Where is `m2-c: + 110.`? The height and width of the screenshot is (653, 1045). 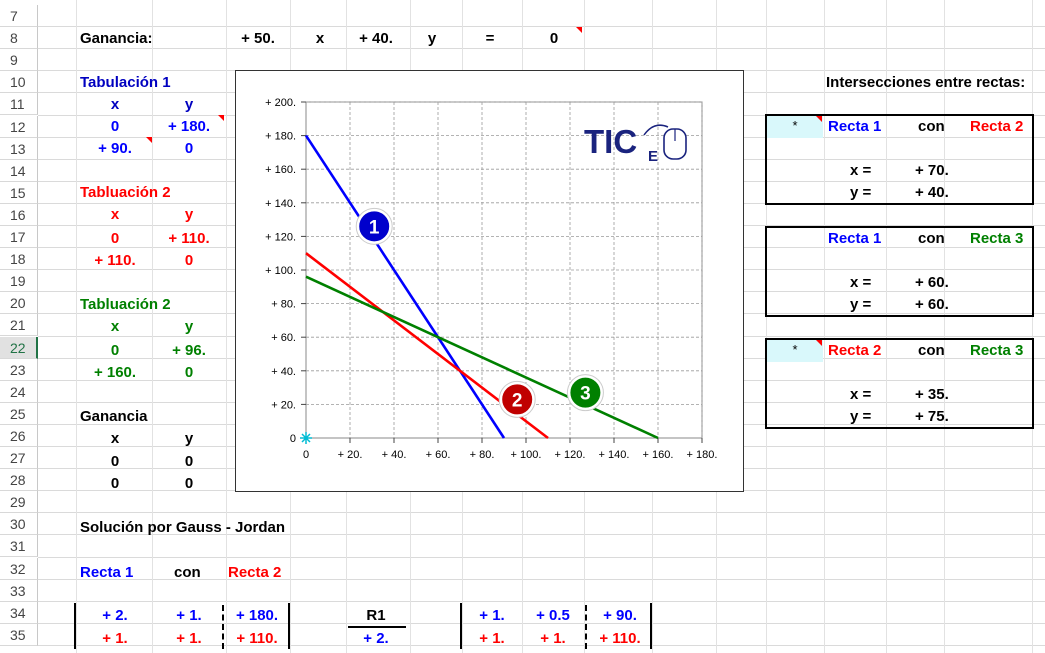
m2-c: + 110. is located at coordinates (257, 638).